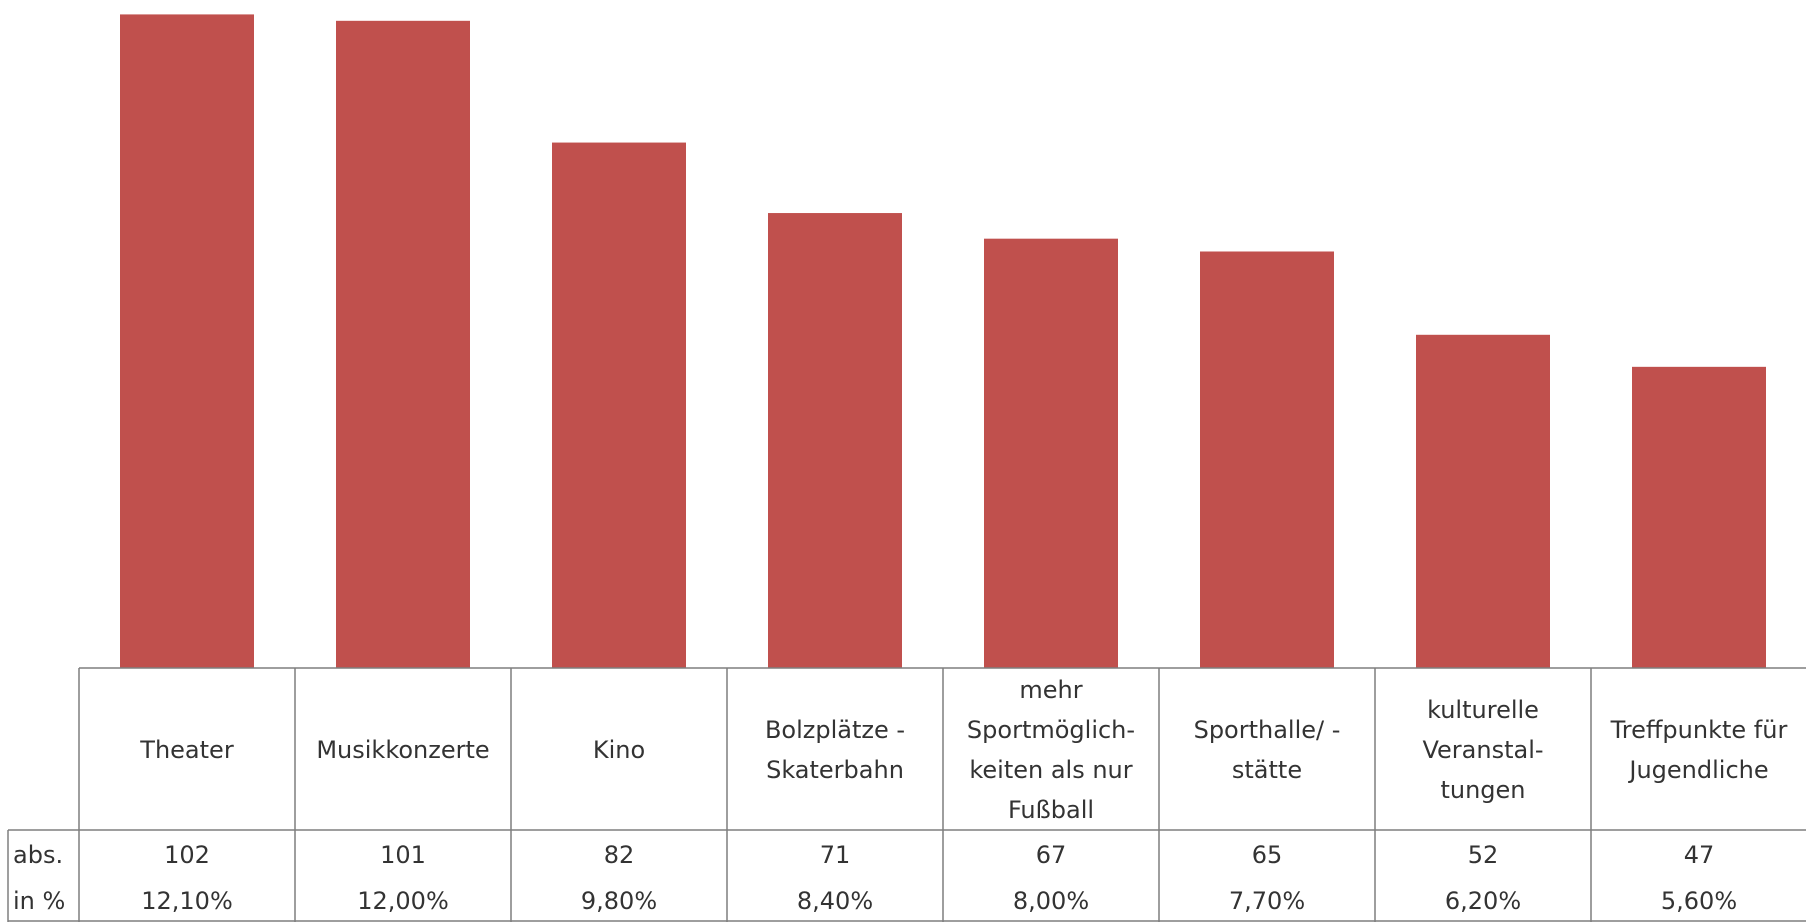  I want to click on abs-value: 52, so click(1483, 855).